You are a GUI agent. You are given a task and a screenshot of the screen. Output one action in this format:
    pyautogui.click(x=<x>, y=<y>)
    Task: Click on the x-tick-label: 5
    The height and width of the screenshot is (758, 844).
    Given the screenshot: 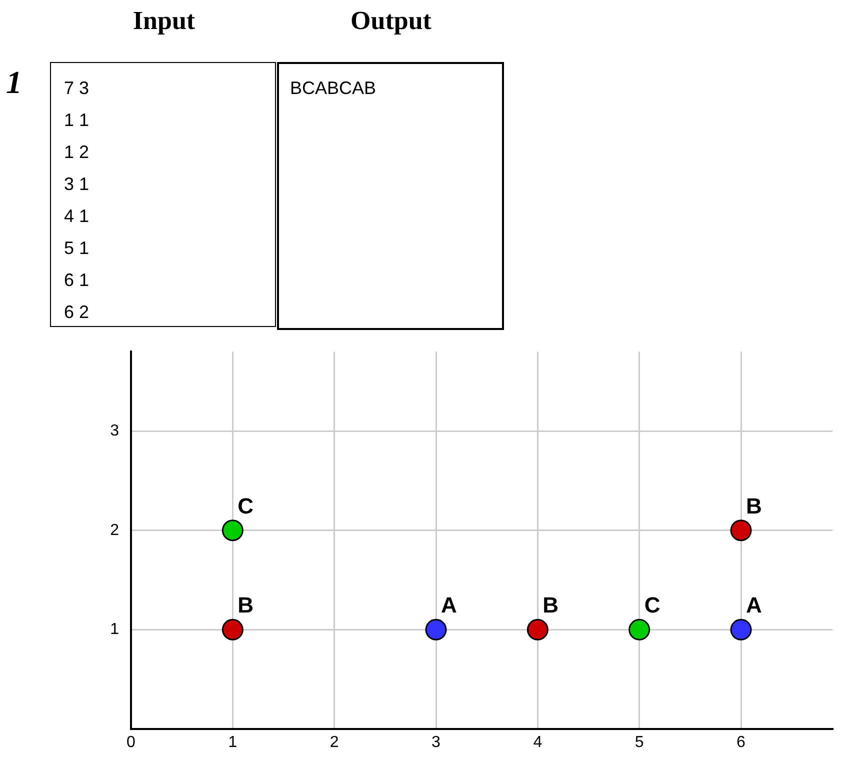 What is the action you would take?
    pyautogui.click(x=639, y=743)
    